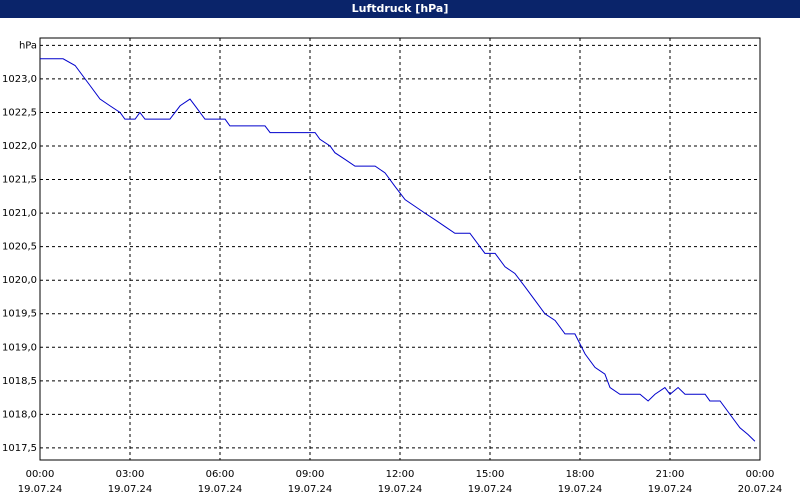 Image resolution: width=800 pixels, height=500 pixels. I want to click on y-tick-label: 1021,0, so click(19, 213).